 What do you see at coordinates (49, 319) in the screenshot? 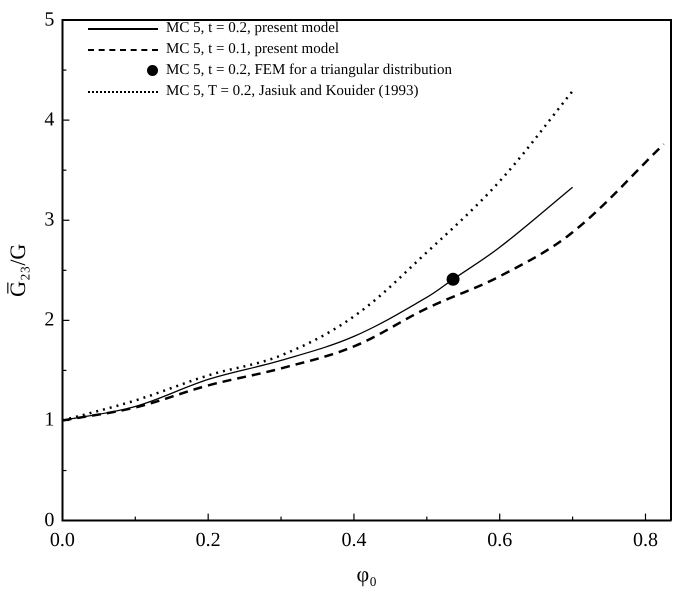
I see `y-tick-label: 2` at bounding box center [49, 319].